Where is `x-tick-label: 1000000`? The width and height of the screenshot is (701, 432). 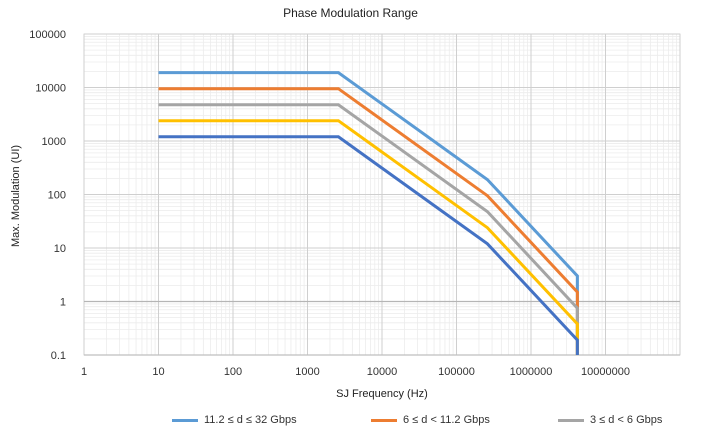 x-tick-label: 1000000 is located at coordinates (531, 372).